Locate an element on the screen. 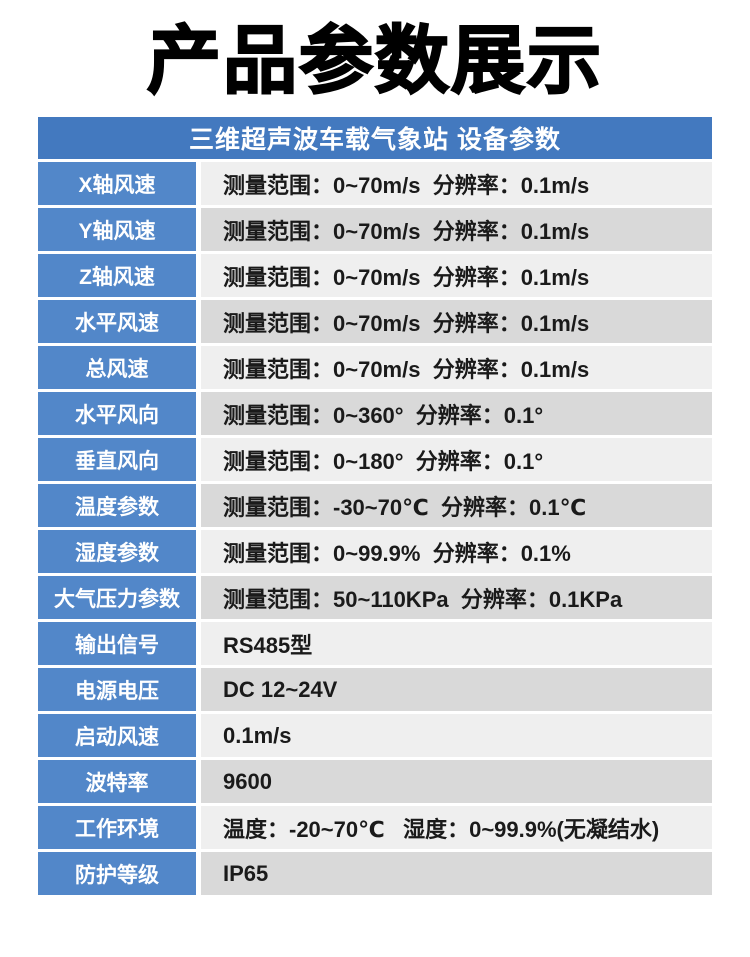 This screenshot has width=750, height=957. row-value: 测量范围：0~180° 分辨率：0.1° is located at coordinates (456, 459).